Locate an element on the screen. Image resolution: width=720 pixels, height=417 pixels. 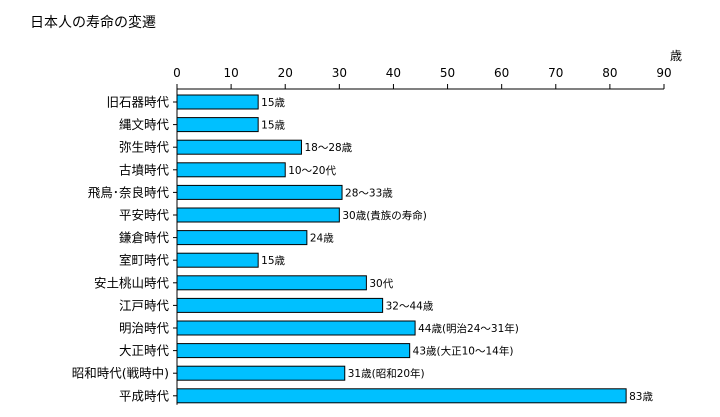
category-label: 大正時代 is located at coordinates (144, 350).